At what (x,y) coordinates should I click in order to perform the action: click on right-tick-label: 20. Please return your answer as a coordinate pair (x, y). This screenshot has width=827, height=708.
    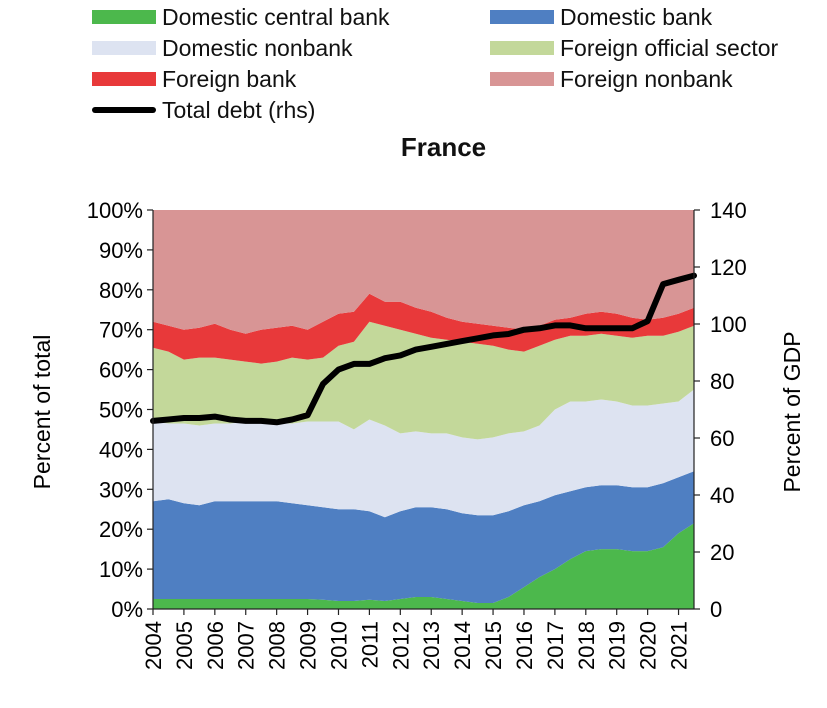
    Looking at the image, I should click on (722, 552).